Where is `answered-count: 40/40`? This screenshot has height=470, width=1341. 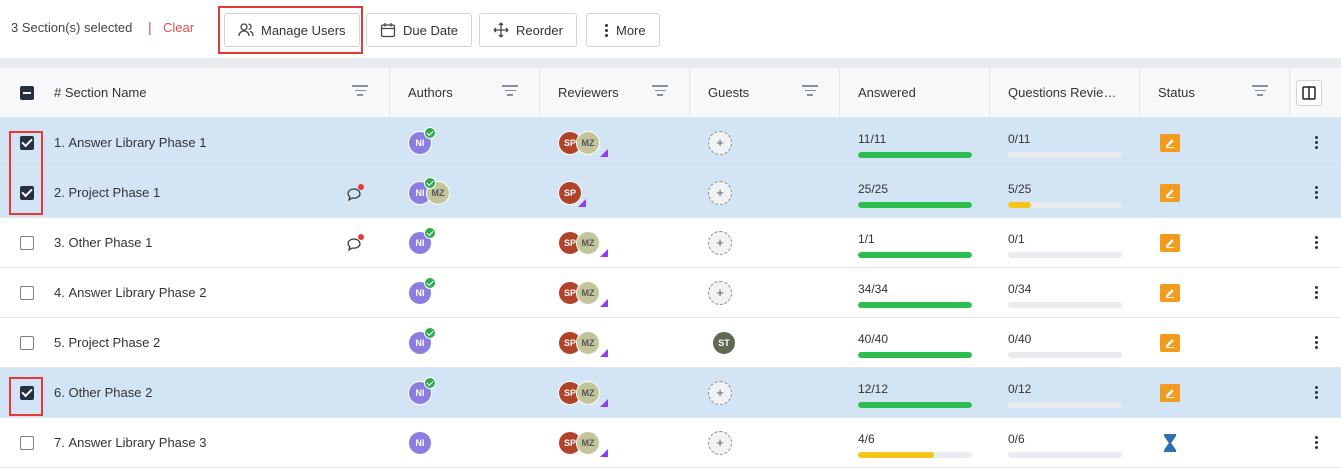
answered-count: 40/40 is located at coordinates (873, 339).